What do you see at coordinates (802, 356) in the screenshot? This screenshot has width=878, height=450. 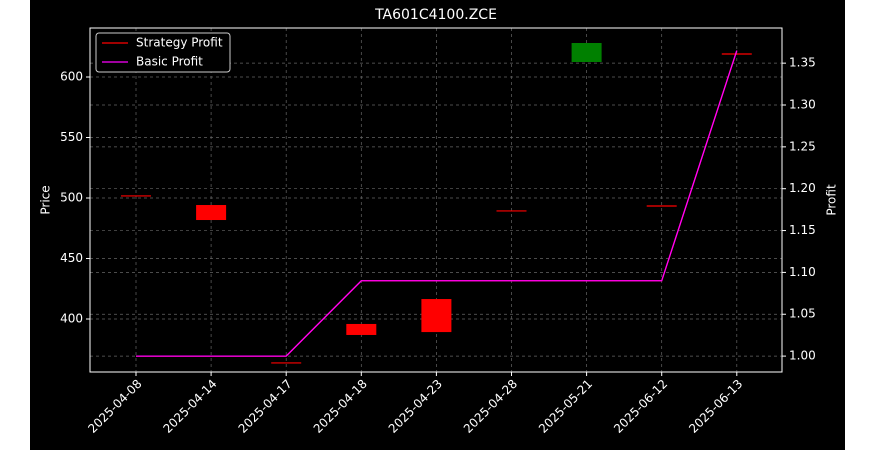 I see `y2-tick-label: 1.00` at bounding box center [802, 356].